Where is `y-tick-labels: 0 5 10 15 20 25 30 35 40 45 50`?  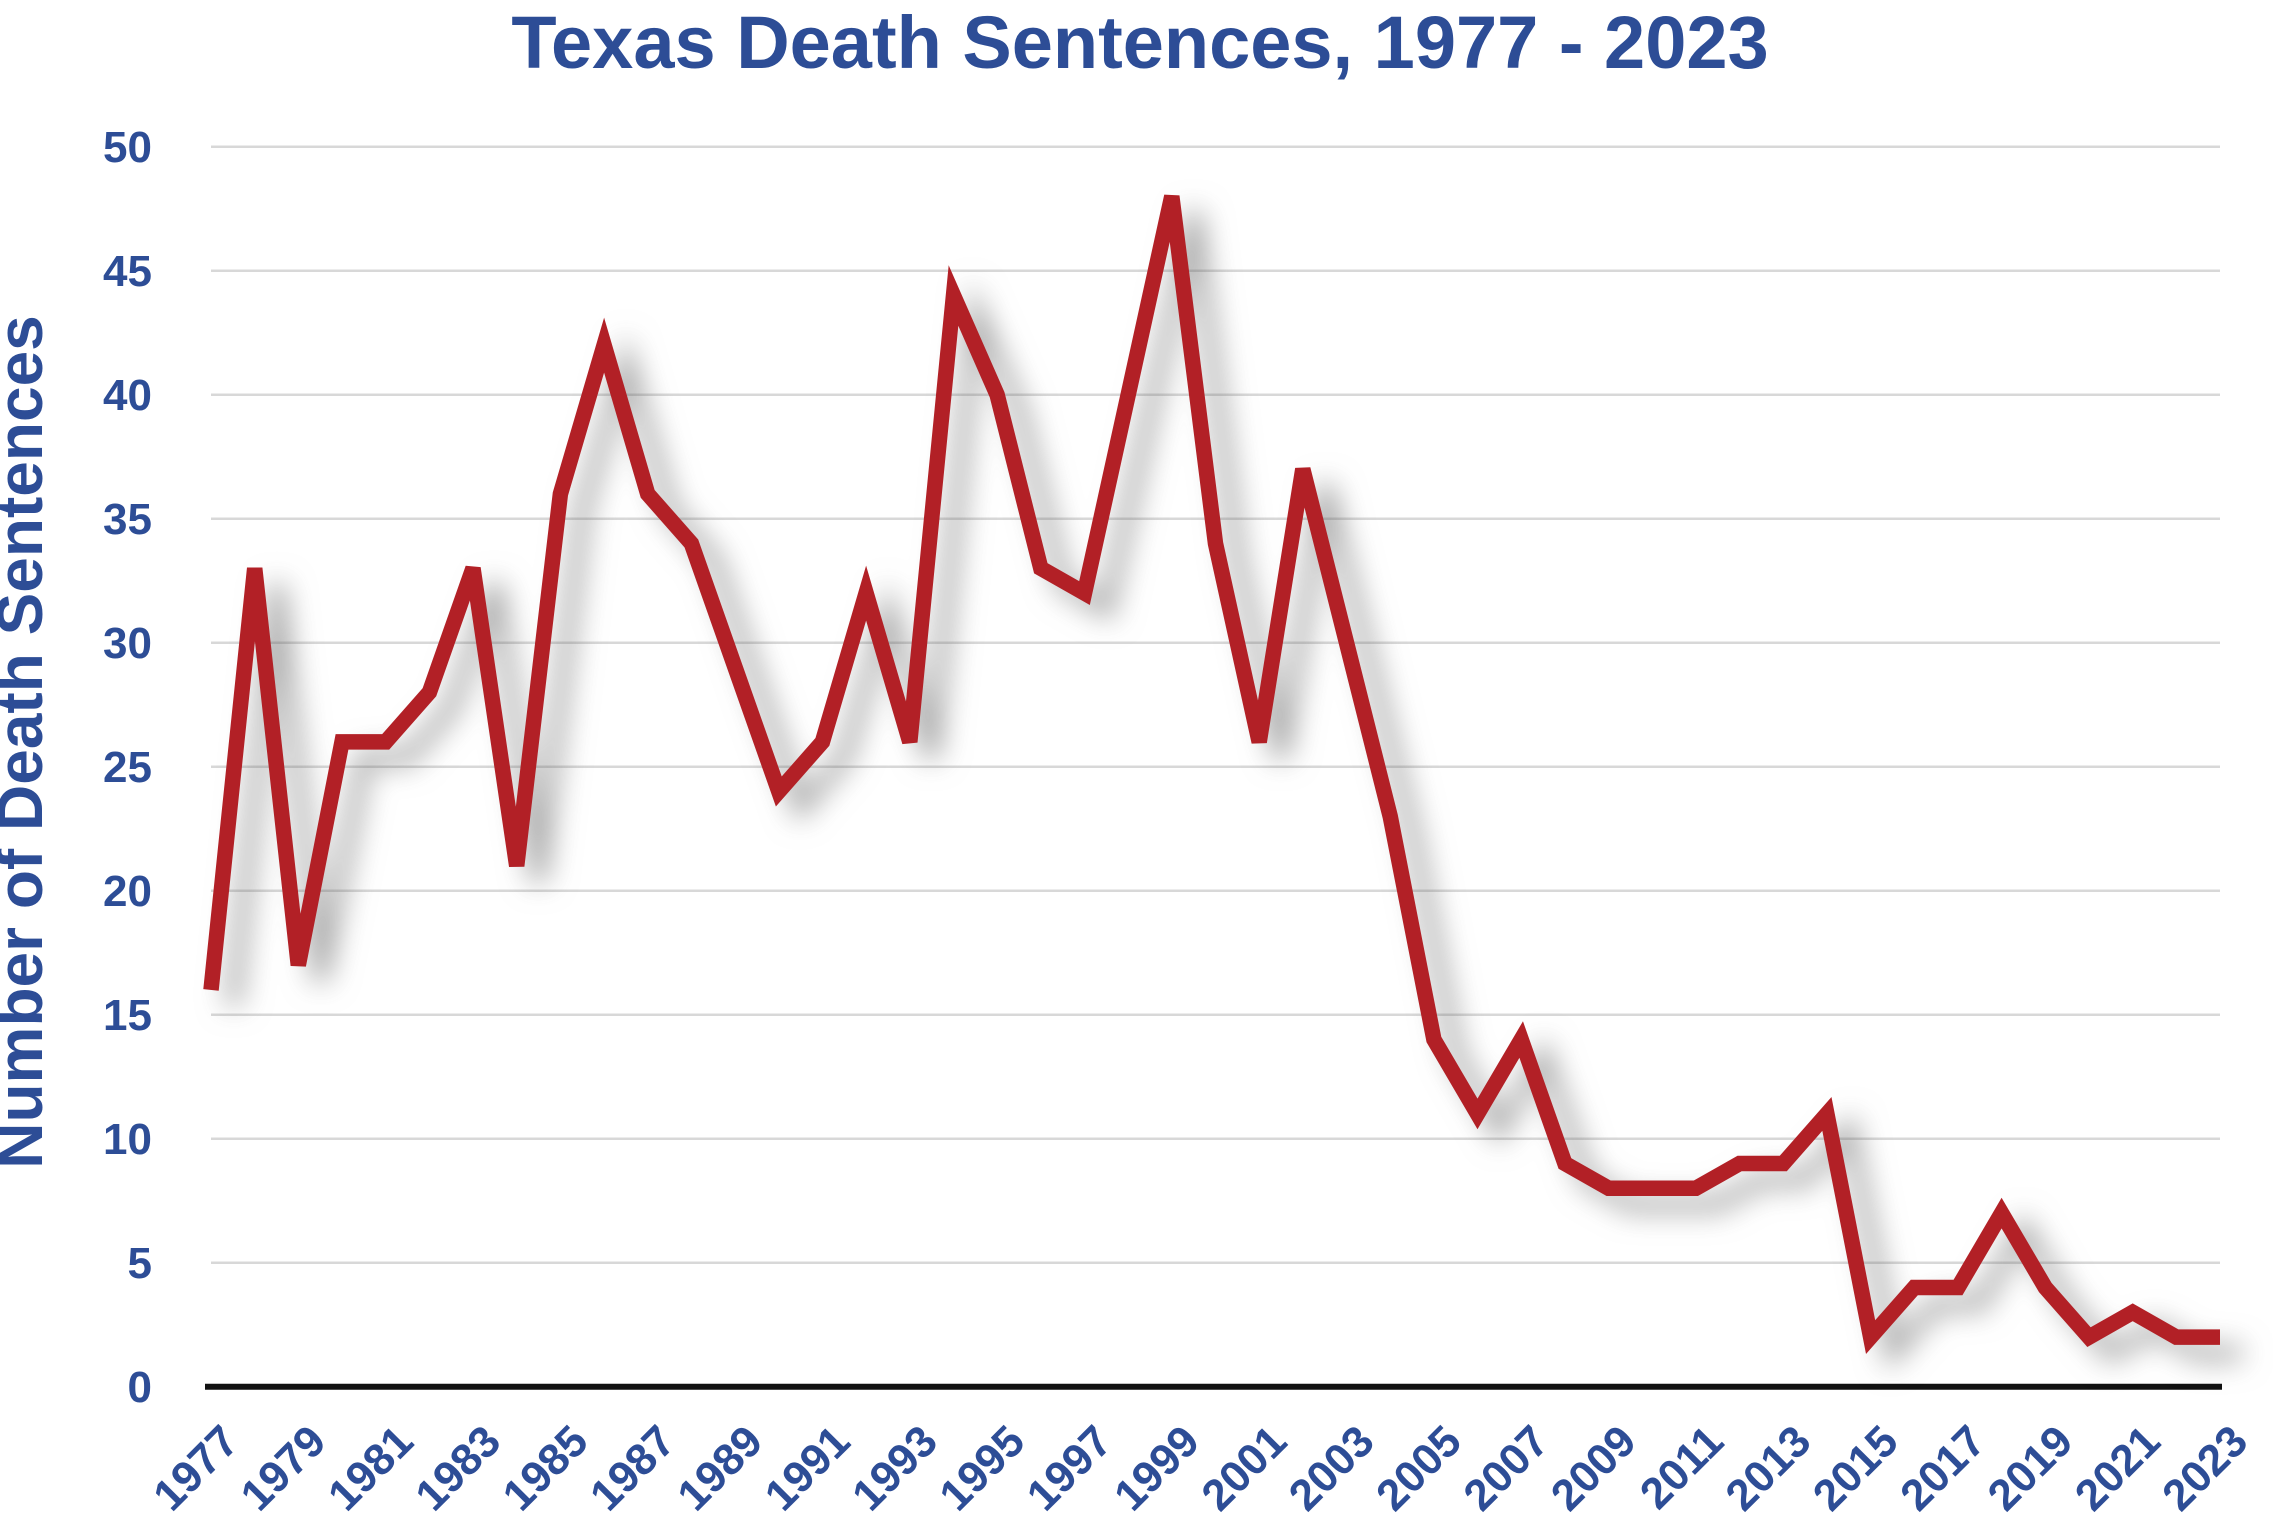
y-tick-labels: 0 5 10 15 20 25 30 35 40 45 50 is located at coordinates (127, 767).